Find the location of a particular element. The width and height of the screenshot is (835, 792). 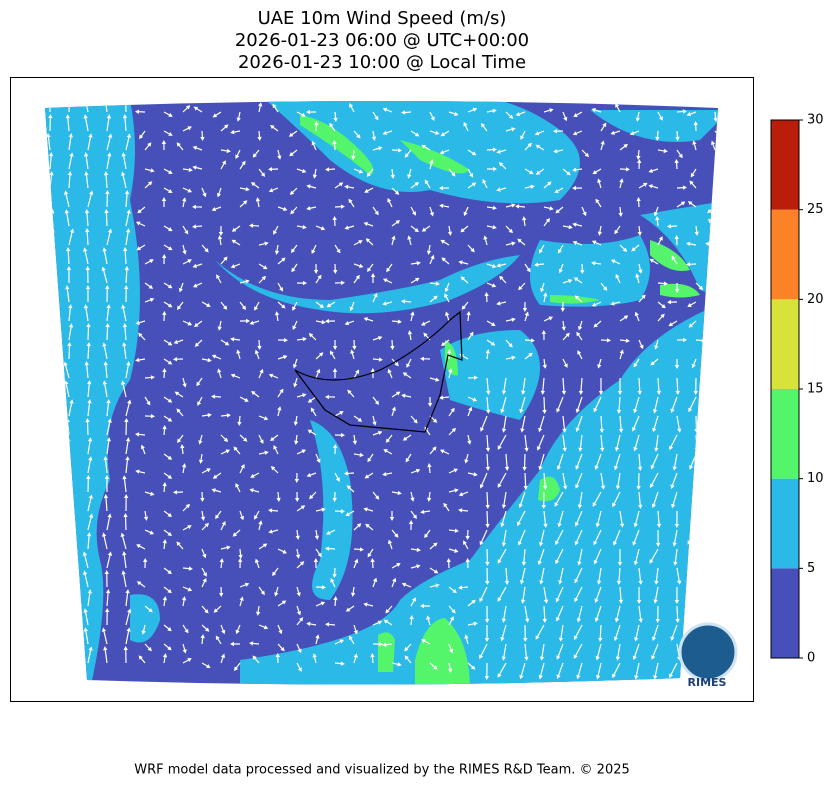

title-line: UAE 10m Wind Speed (m/s) is located at coordinates (382, 18).